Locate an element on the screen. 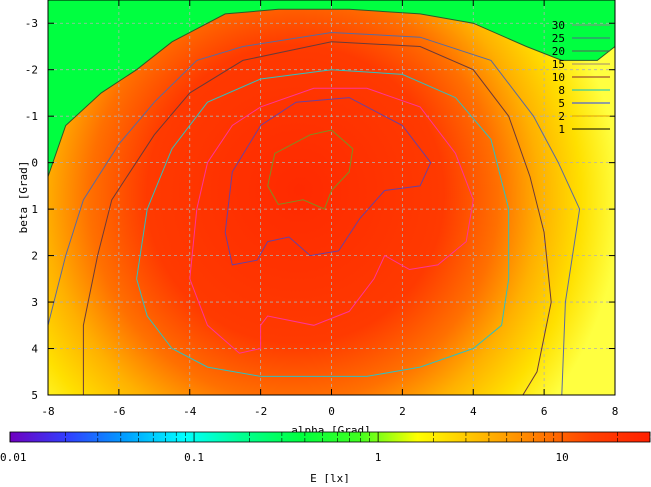 This screenshot has height=487, width=651. colorbar-label: E [lx] is located at coordinates (330, 477).